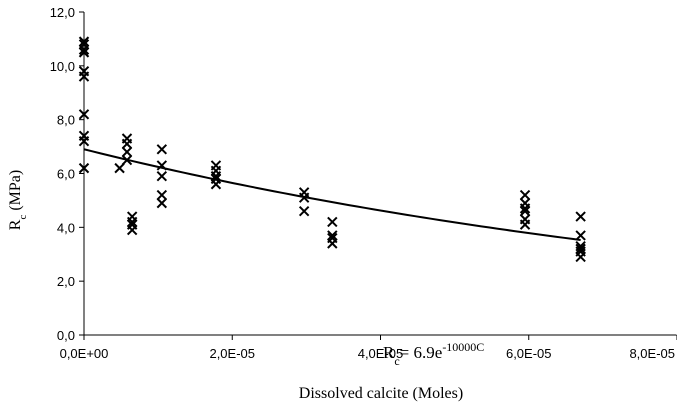 Image resolution: width=677 pixels, height=409 pixels. I want to click on x-tick-label: 0,0E+00, so click(84, 353).